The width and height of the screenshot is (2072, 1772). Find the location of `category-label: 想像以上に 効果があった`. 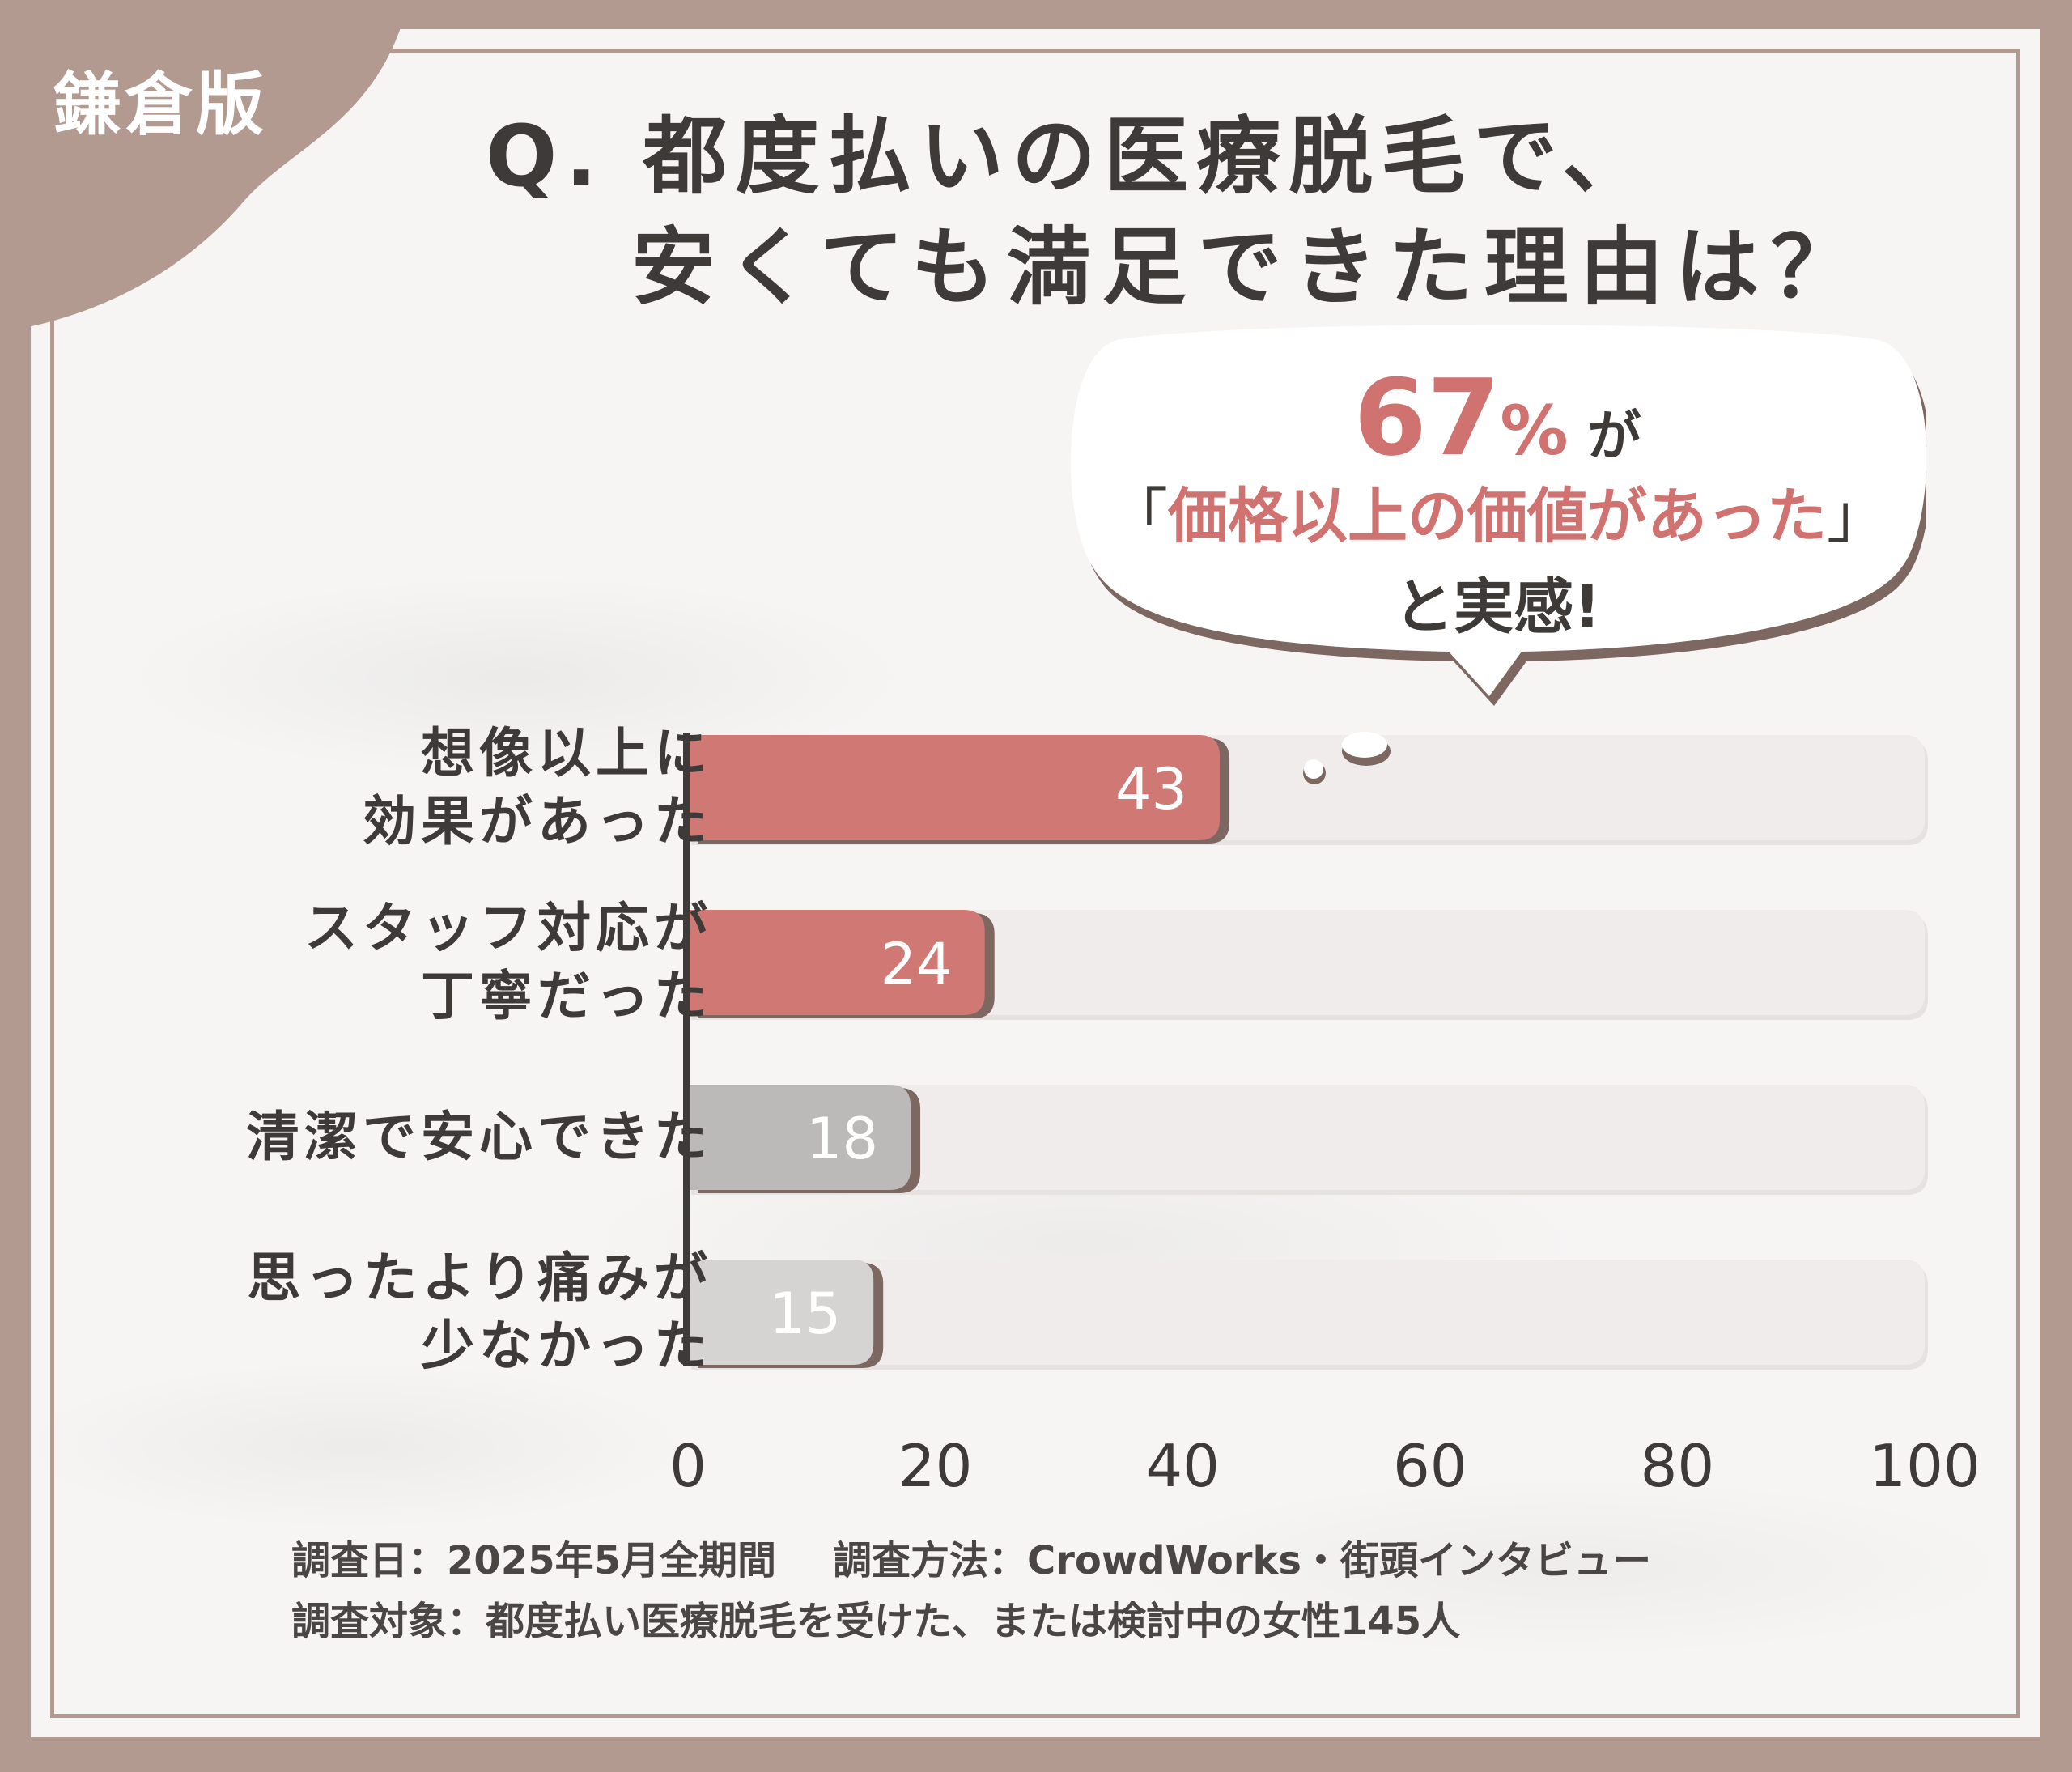

category-label: 想像以上に 効果があった is located at coordinates (537, 788).